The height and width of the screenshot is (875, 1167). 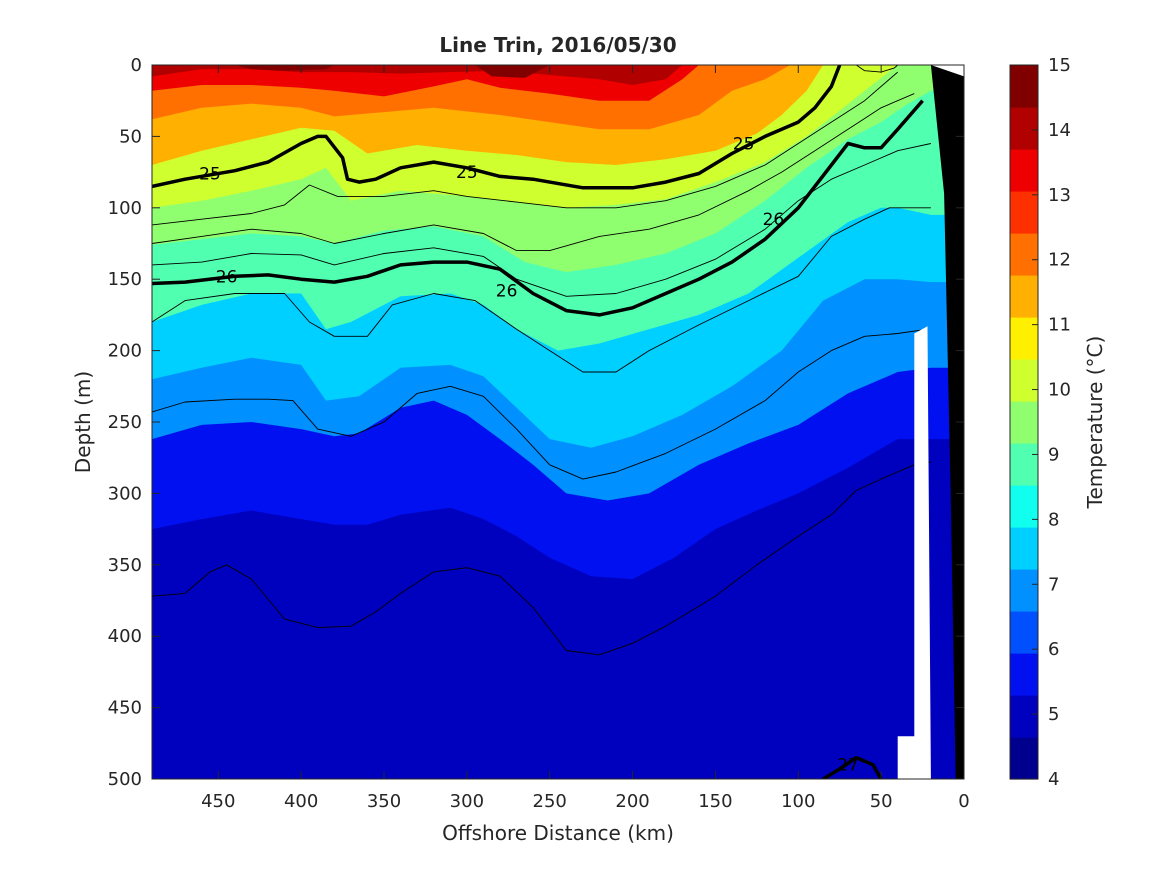 I want to click on y-tick-label: 100, so click(x=125, y=208).